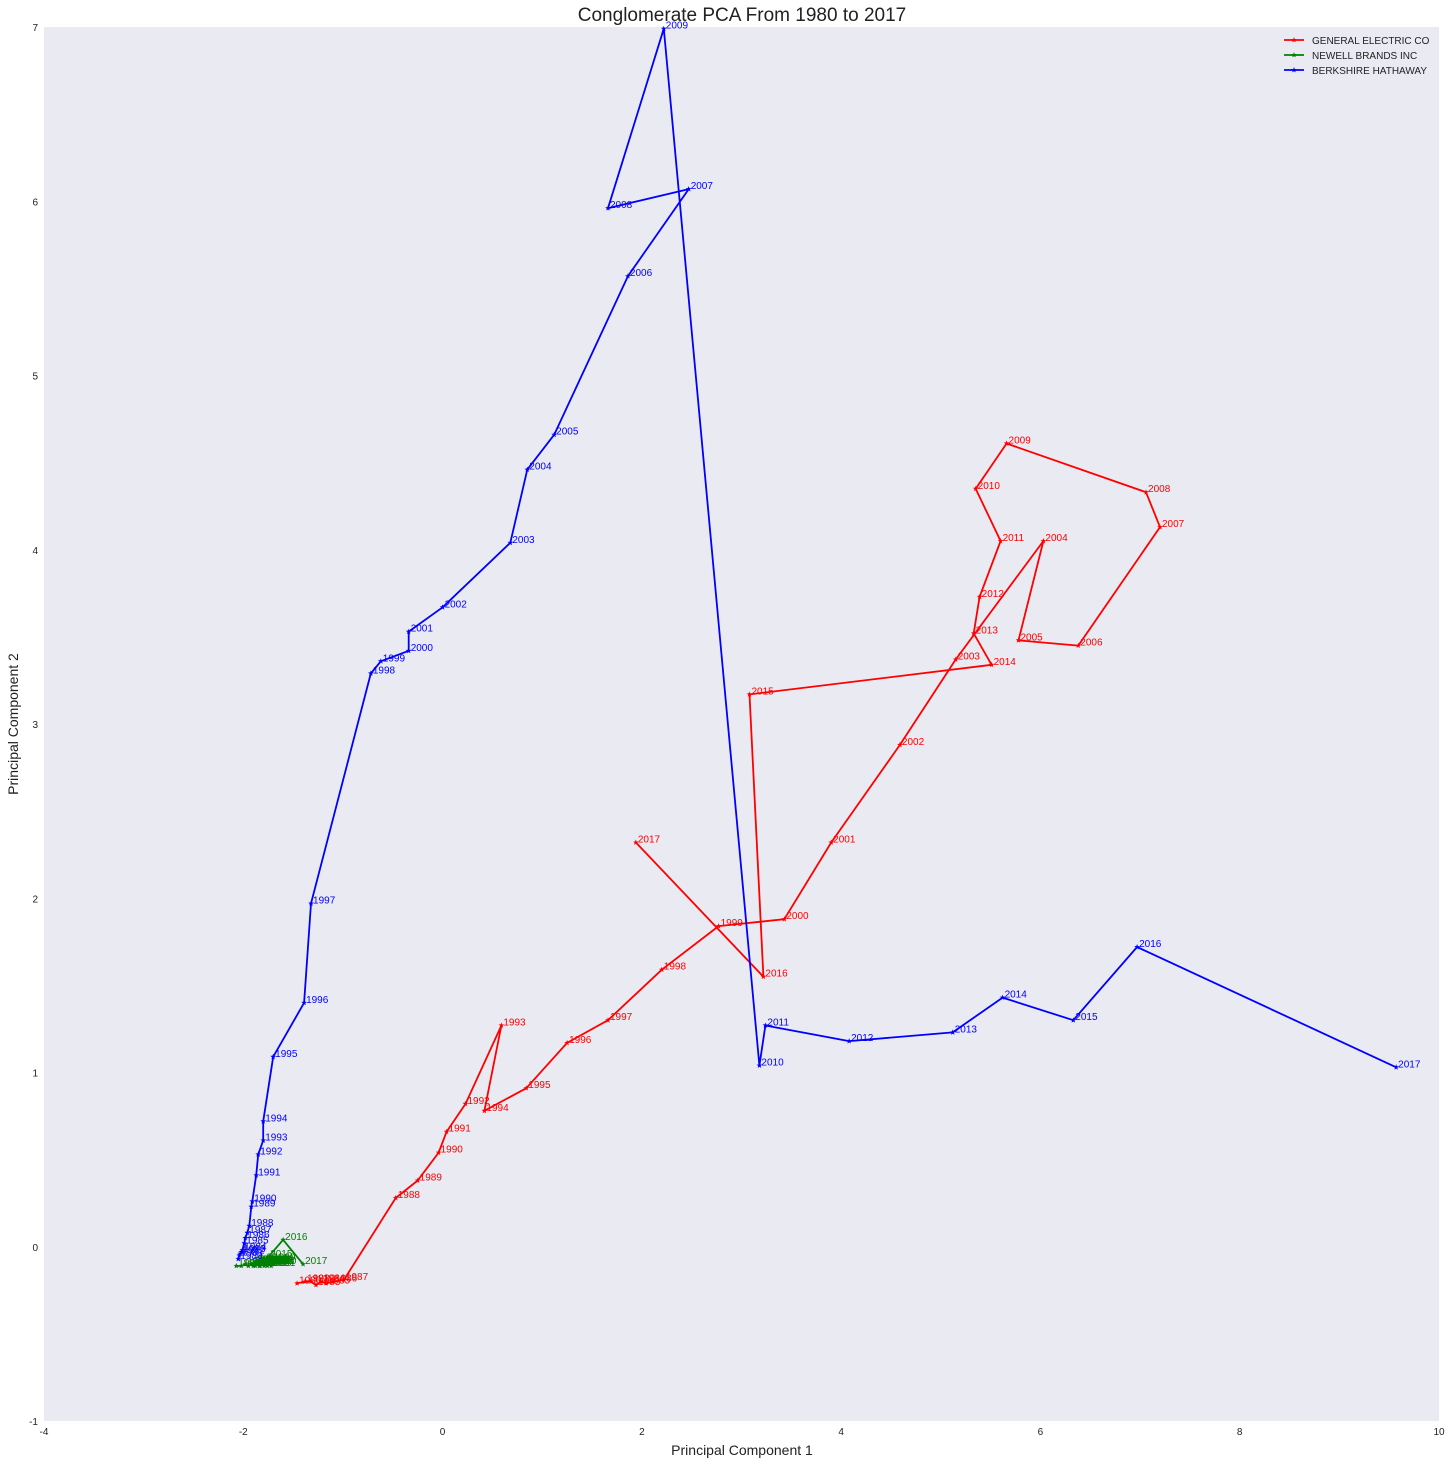  Describe the element at coordinates (35, 28) in the screenshot. I see `y-tick-label: 7` at that location.